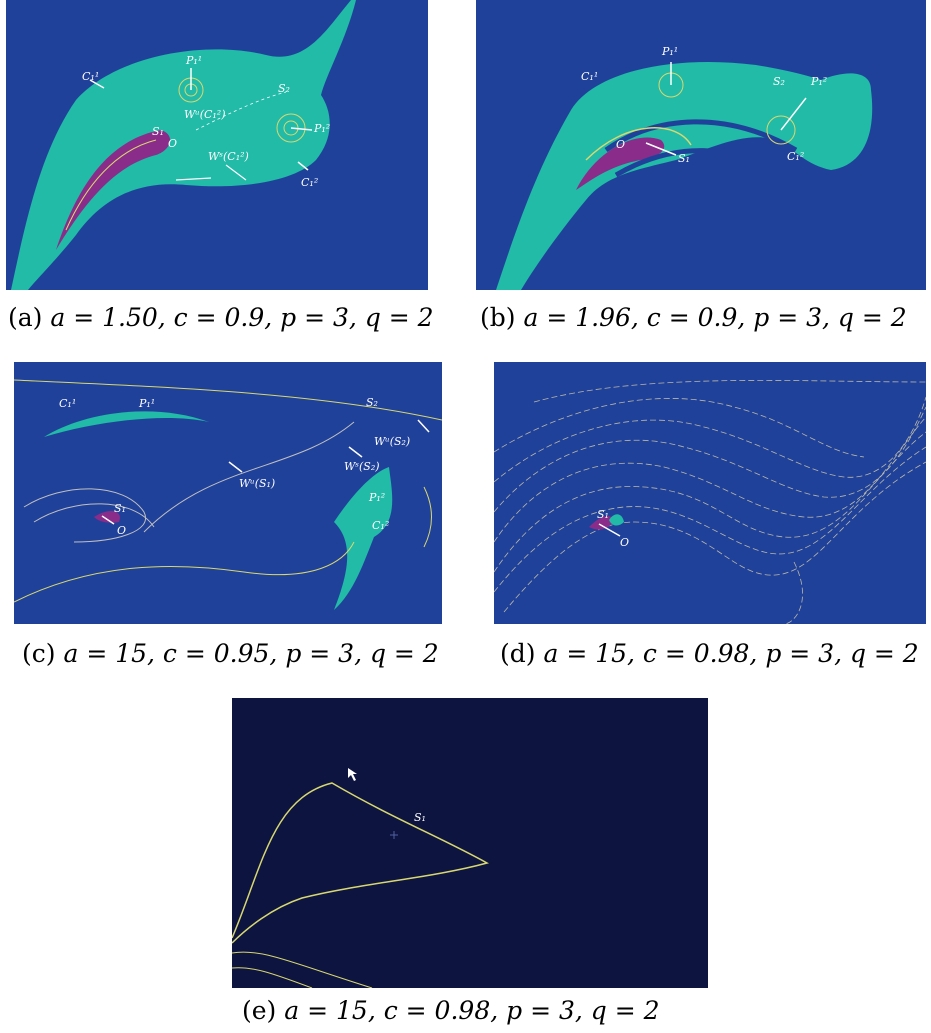 The width and height of the screenshot is (931, 1033). Describe the element at coordinates (710, 493) in the screenshot. I see `panel-d-image: S₁ O` at that location.